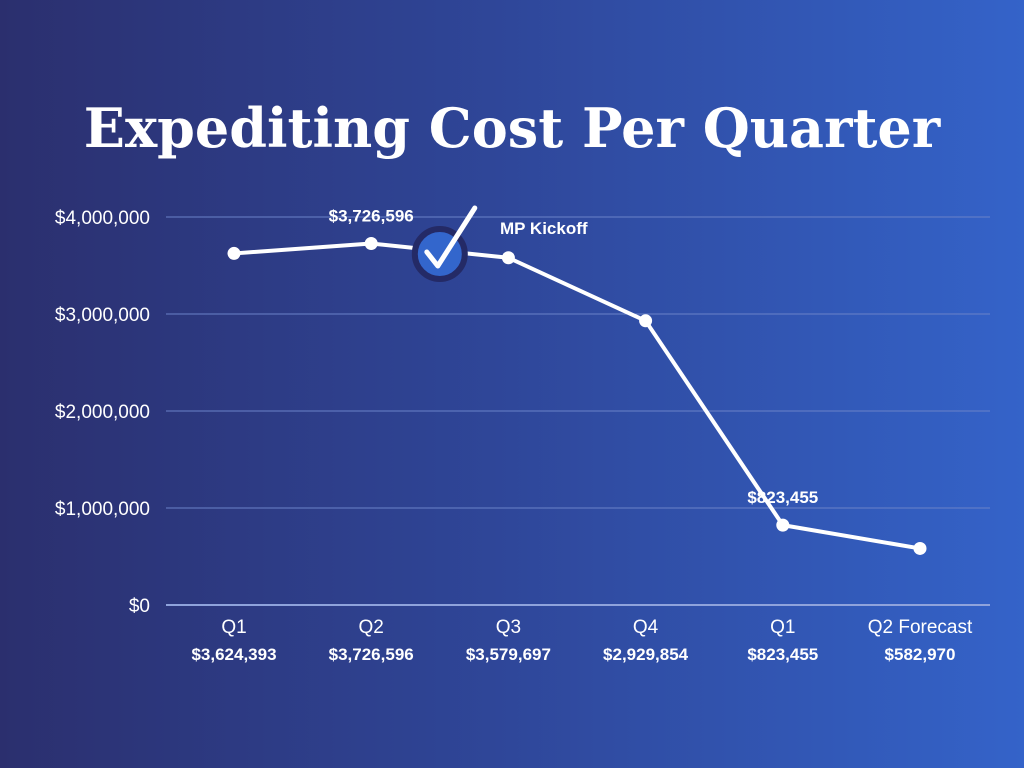 This screenshot has height=768, width=1024. What do you see at coordinates (371, 627) in the screenshot?
I see `x-tick-label: Q2` at bounding box center [371, 627].